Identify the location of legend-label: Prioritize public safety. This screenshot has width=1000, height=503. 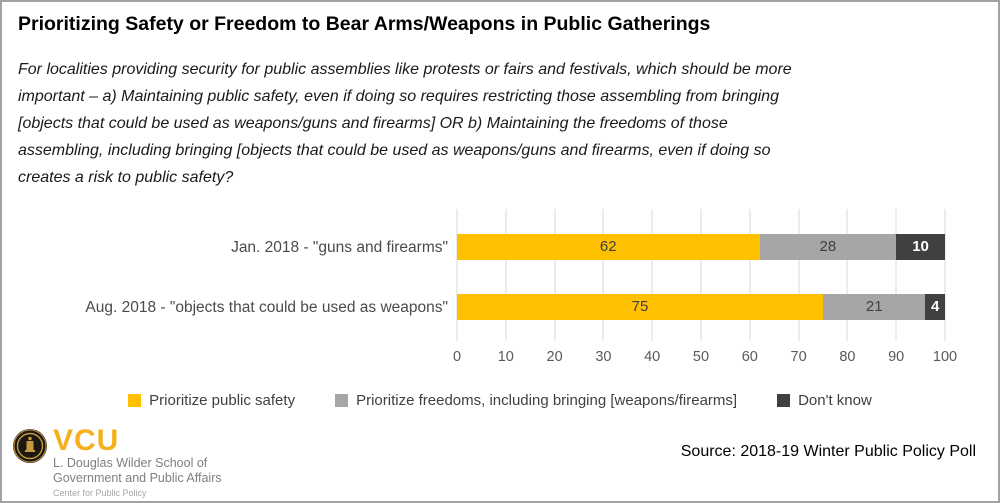
(222, 400).